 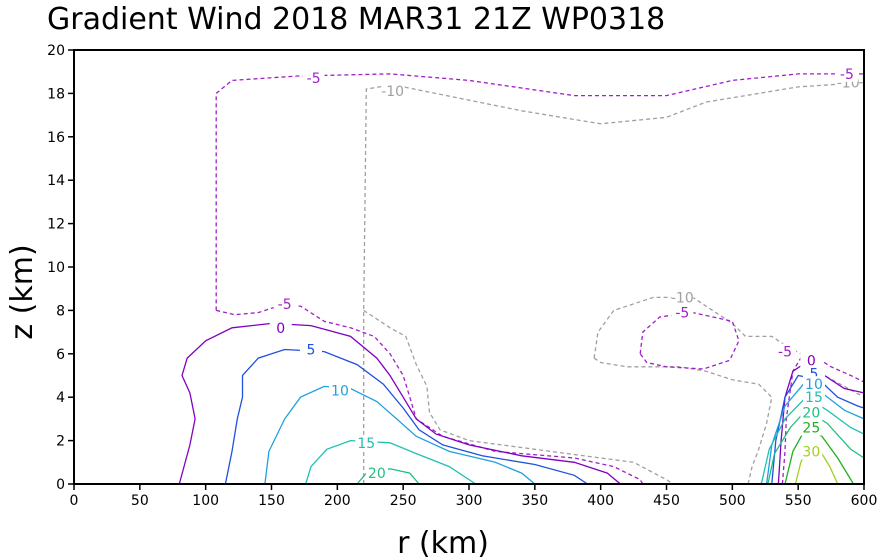 I want to click on chart-title: Gradient Wind 2018 MAR31 21Z WP0318, so click(x=356, y=19).